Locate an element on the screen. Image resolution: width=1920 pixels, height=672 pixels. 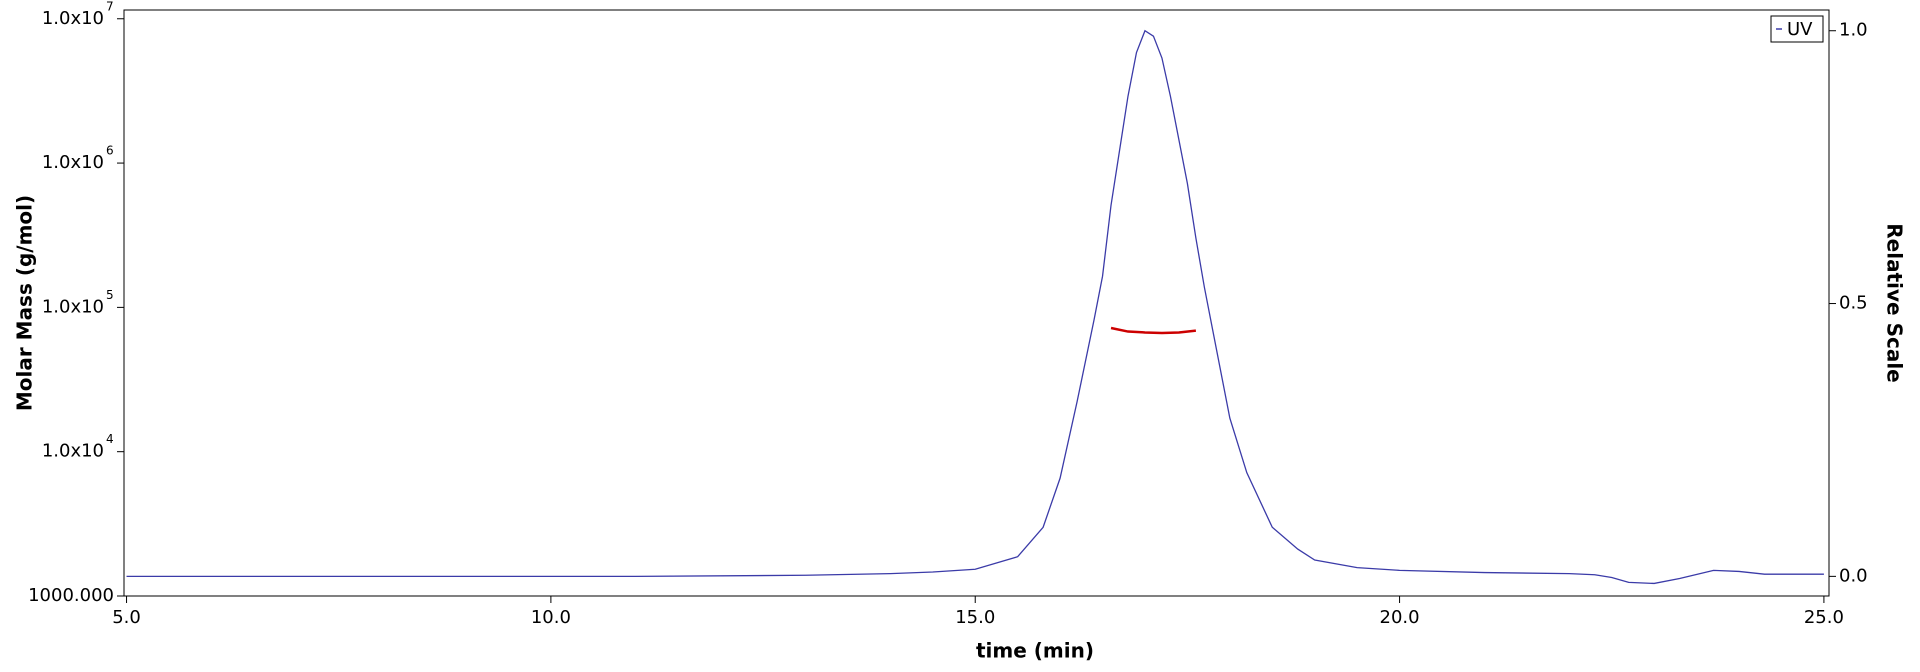
x-tick-label: 20.0 is located at coordinates (1400, 617).